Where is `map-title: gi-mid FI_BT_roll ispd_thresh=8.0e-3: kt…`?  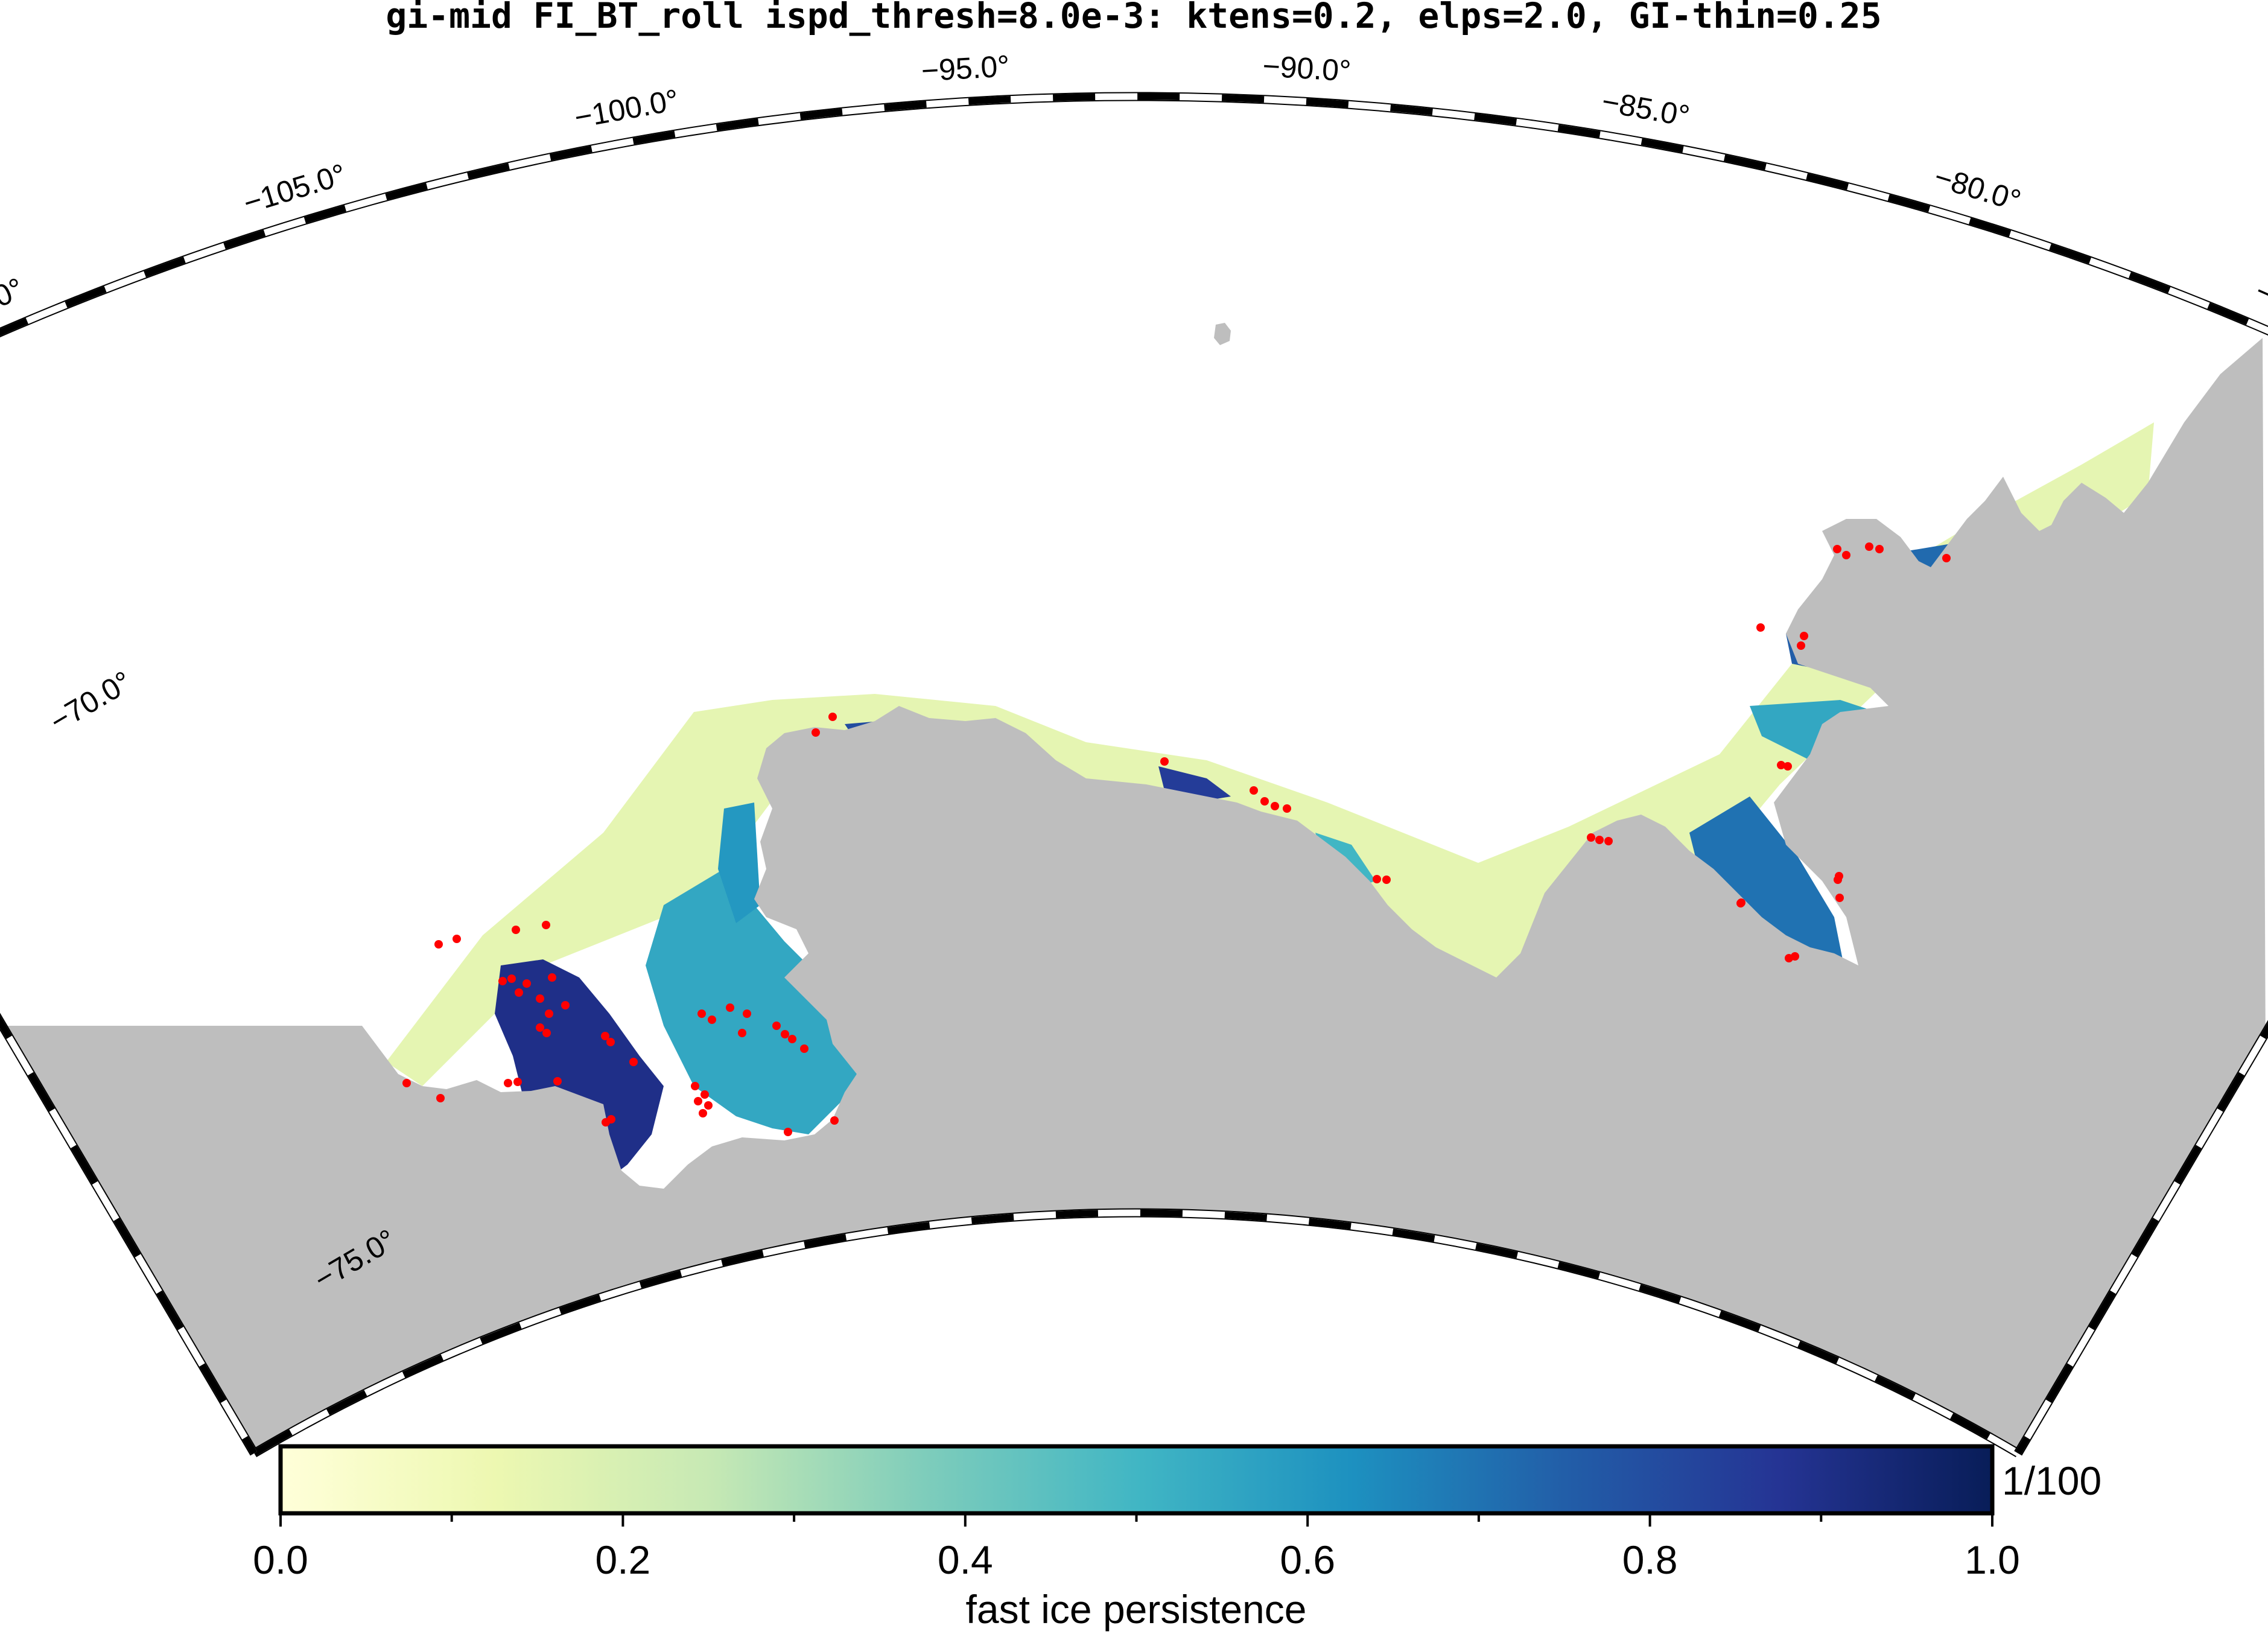 map-title: gi-mid FI_BT_roll ispd_thresh=8.0e-3: kt… is located at coordinates (1133, 18).